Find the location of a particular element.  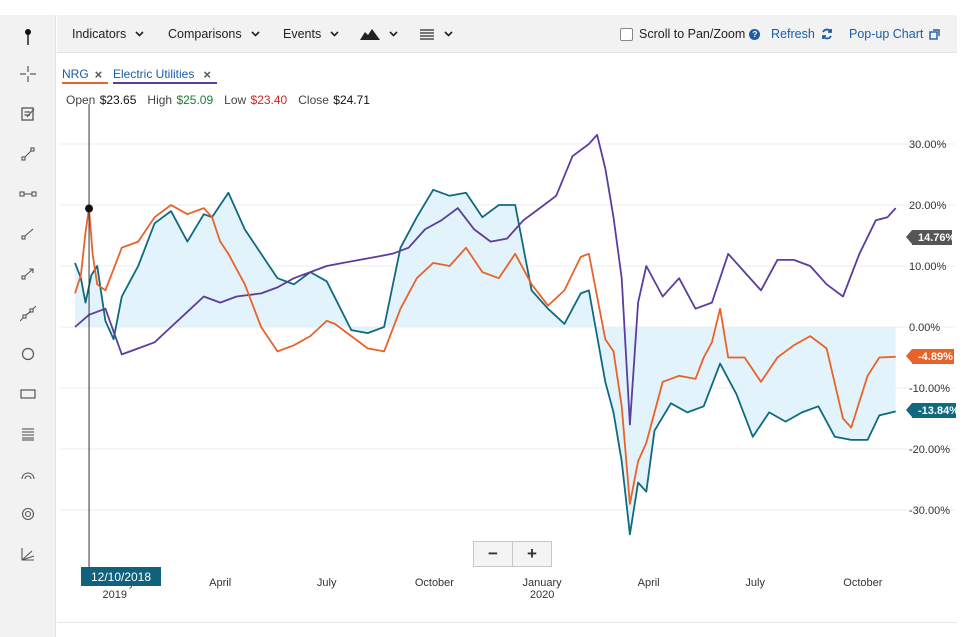

bottom-strip is located at coordinates (507, 629).